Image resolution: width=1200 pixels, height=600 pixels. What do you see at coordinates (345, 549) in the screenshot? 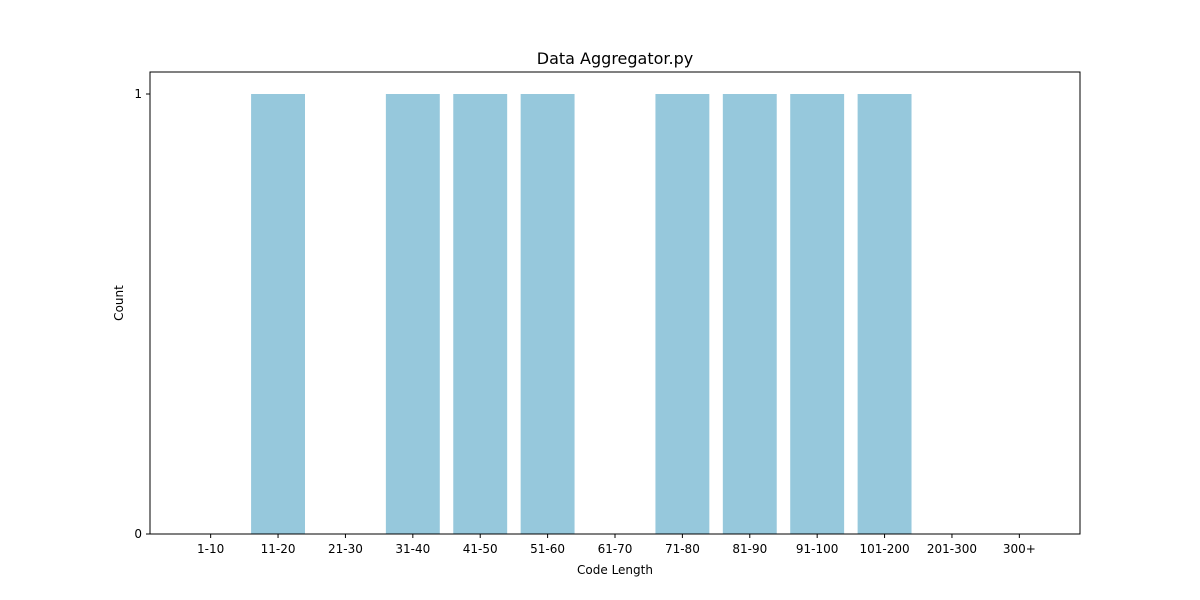
I see `x-tick-label: 21-30` at bounding box center [345, 549].